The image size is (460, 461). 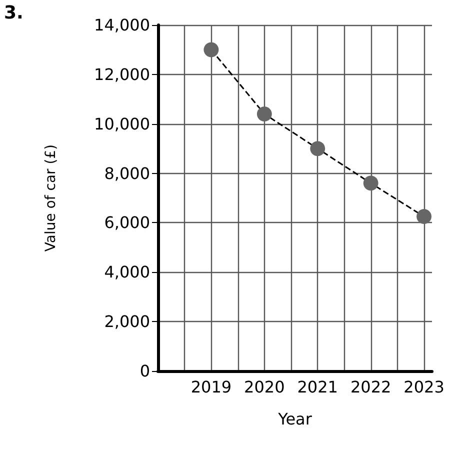 I want to click on x-tick-label: 2019, so click(x=211, y=387).